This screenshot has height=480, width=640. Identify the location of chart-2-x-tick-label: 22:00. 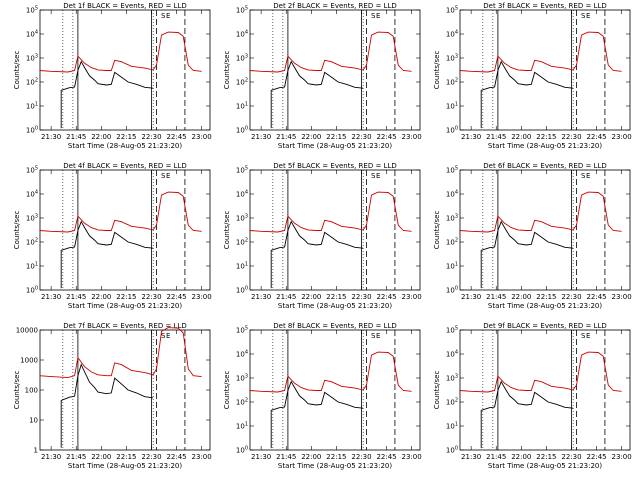
(311, 137).